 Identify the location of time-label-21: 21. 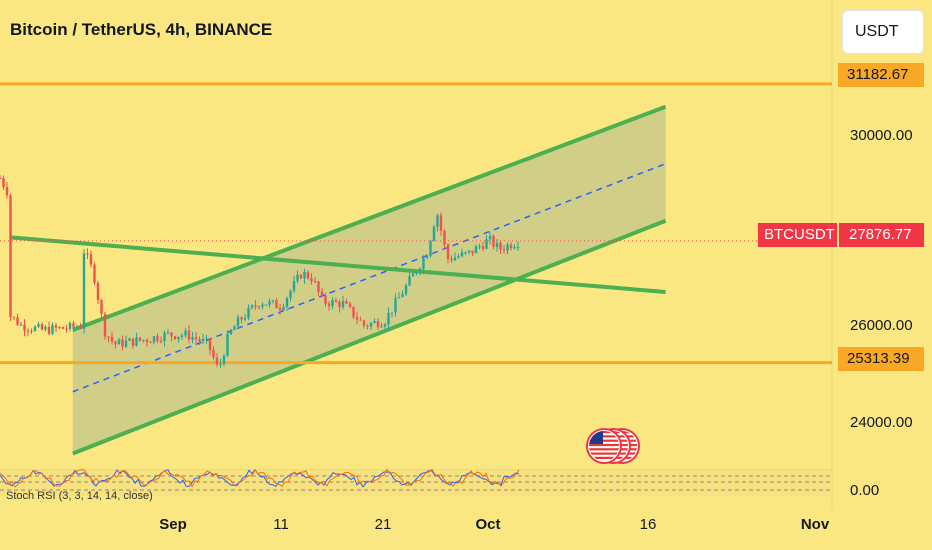
(383, 524).